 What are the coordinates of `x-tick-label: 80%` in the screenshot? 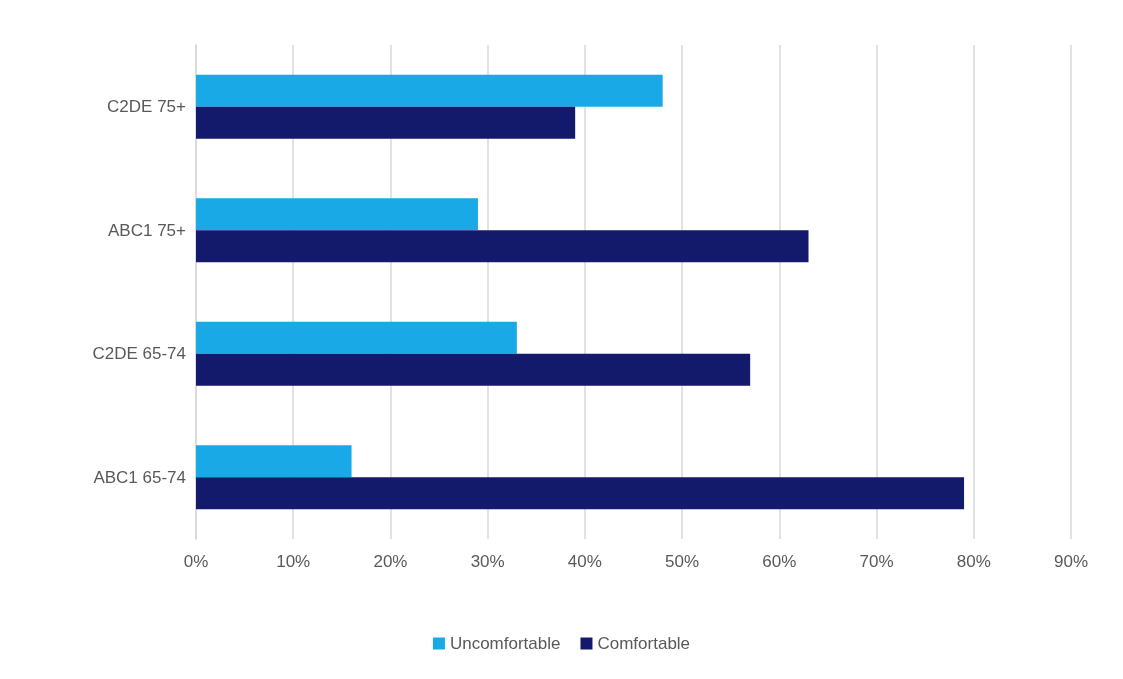 It's located at (973, 561).